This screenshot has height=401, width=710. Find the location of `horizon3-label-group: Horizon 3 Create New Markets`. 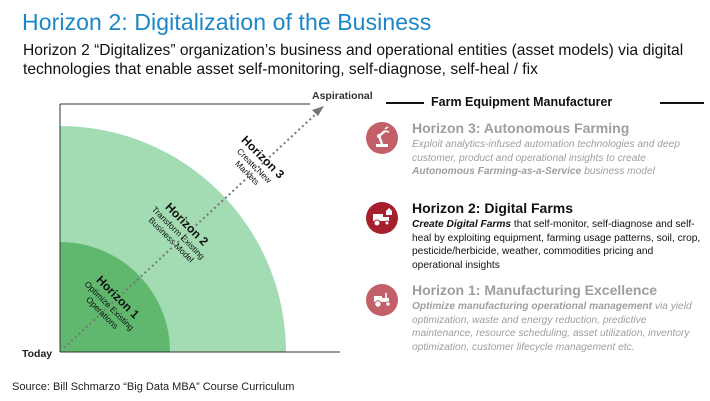

horizon3-label-group: Horizon 3 Create New Markets is located at coordinates (260, 160).